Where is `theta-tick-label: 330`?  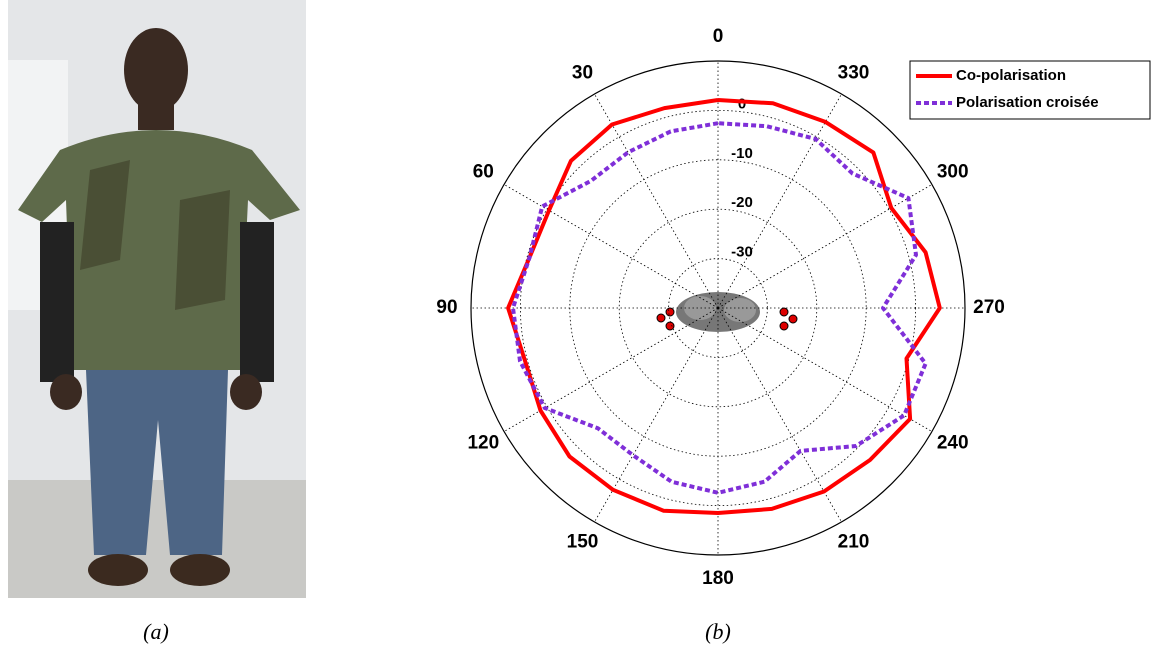 theta-tick-label: 330 is located at coordinates (854, 72).